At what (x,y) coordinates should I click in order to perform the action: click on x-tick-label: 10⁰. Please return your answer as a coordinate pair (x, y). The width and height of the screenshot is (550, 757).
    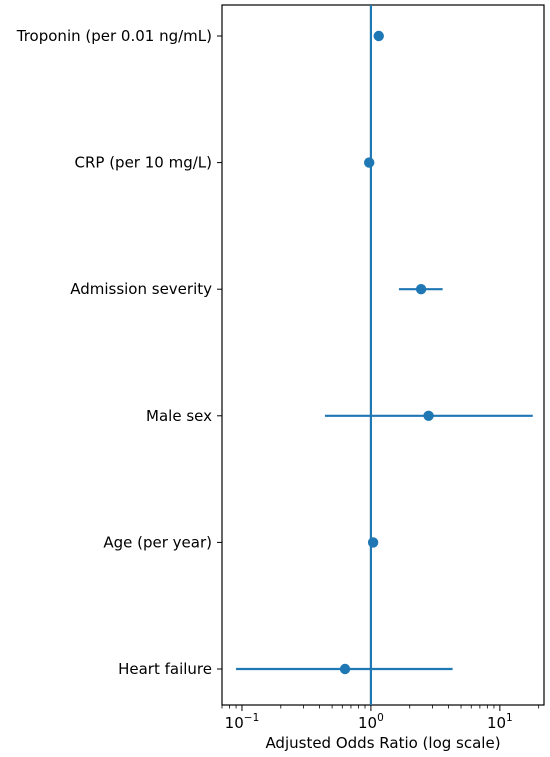
    Looking at the image, I should click on (371, 722).